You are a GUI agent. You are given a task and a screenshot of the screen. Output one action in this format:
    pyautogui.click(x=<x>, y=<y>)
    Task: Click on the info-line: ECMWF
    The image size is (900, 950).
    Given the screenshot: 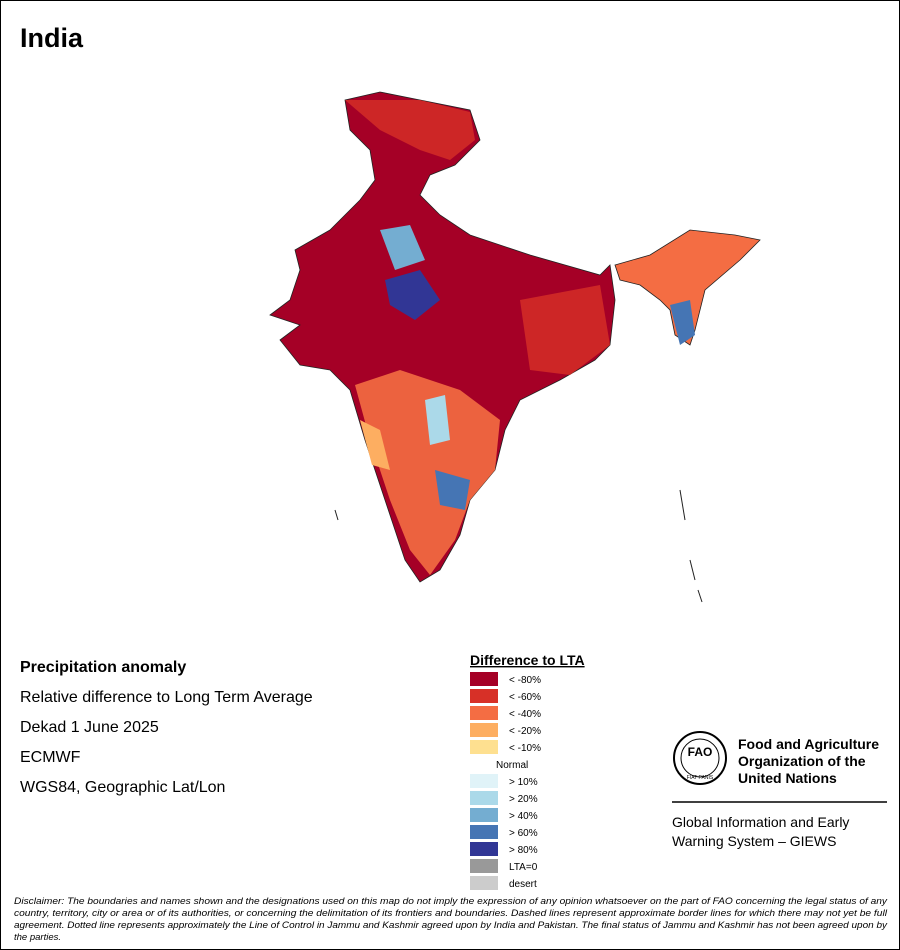 What is the action you would take?
    pyautogui.click(x=50, y=757)
    